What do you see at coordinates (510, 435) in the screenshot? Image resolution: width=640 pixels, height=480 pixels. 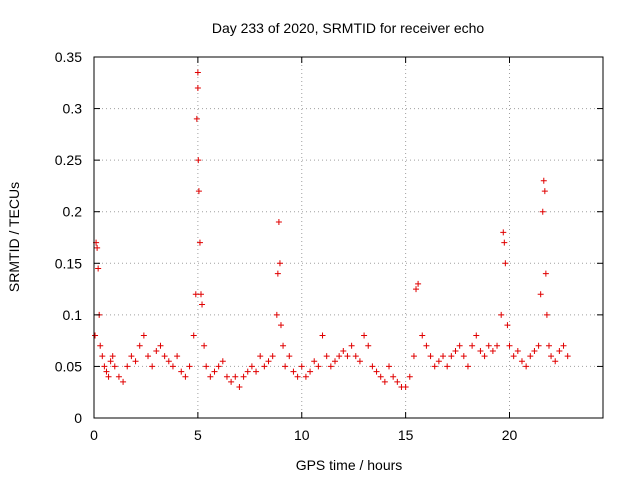 I see `x-tick-label: 20` at bounding box center [510, 435].